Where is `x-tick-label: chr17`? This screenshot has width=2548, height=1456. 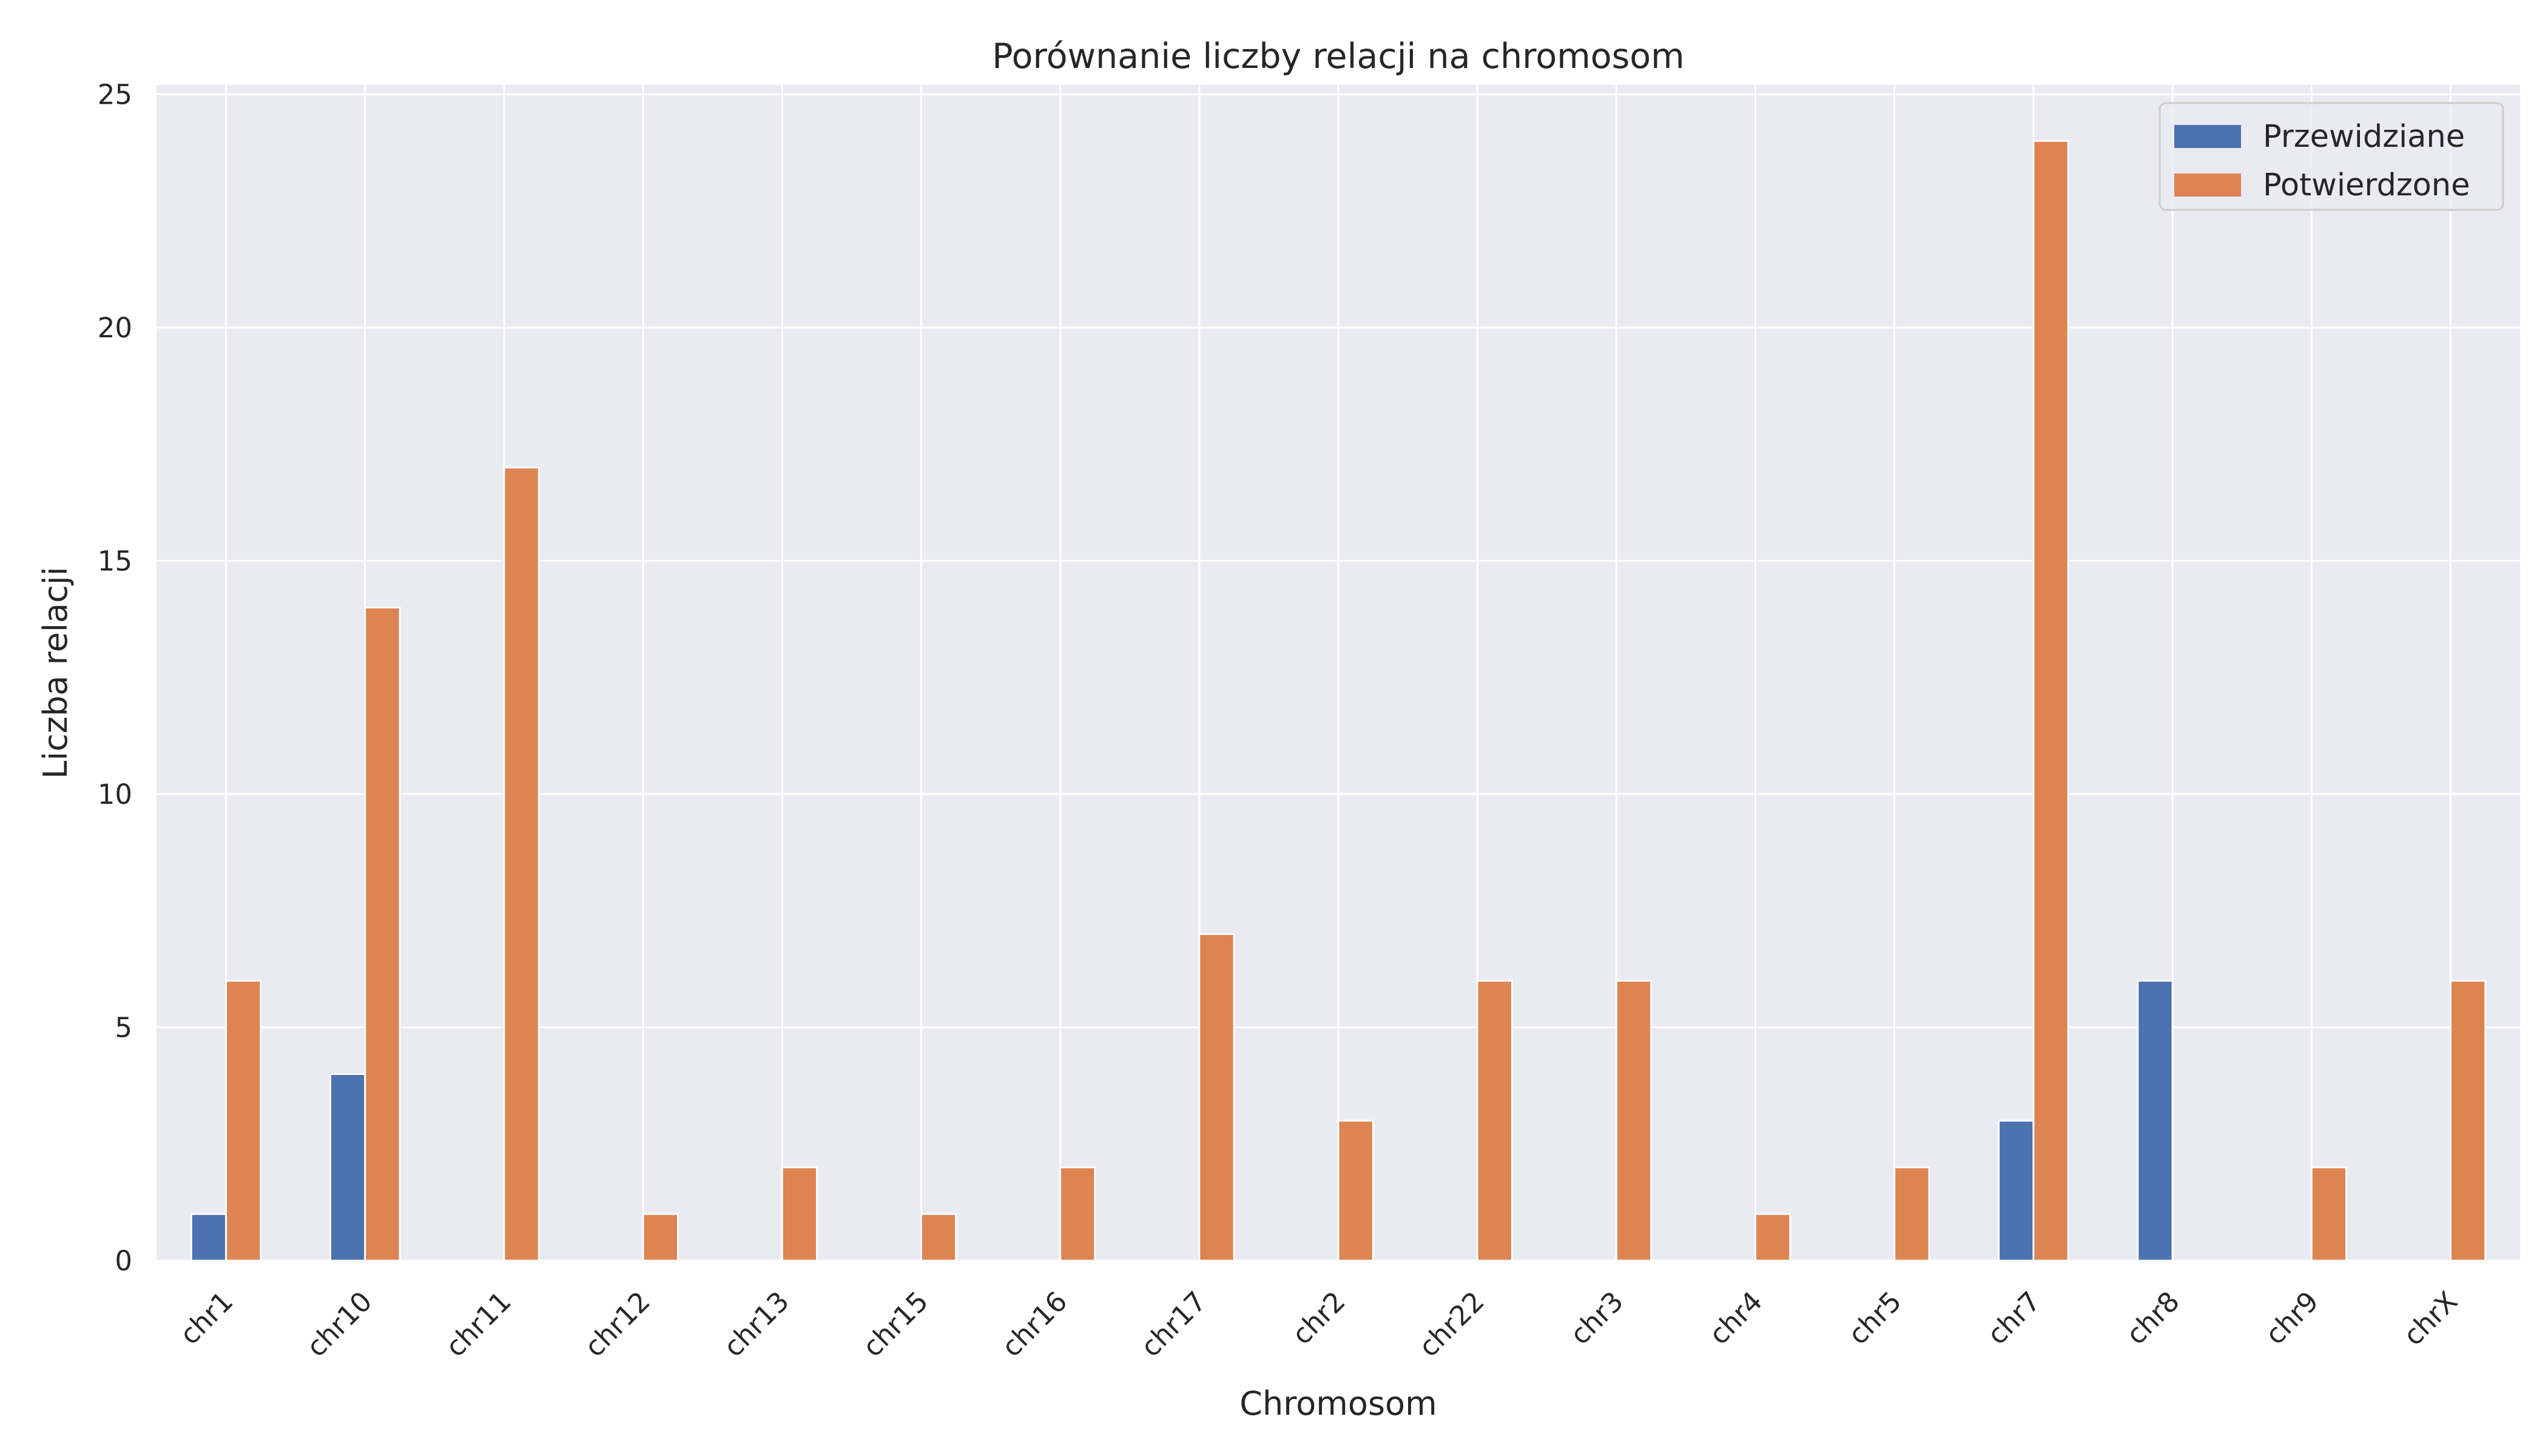 x-tick-label: chr17 is located at coordinates (1173, 1324).